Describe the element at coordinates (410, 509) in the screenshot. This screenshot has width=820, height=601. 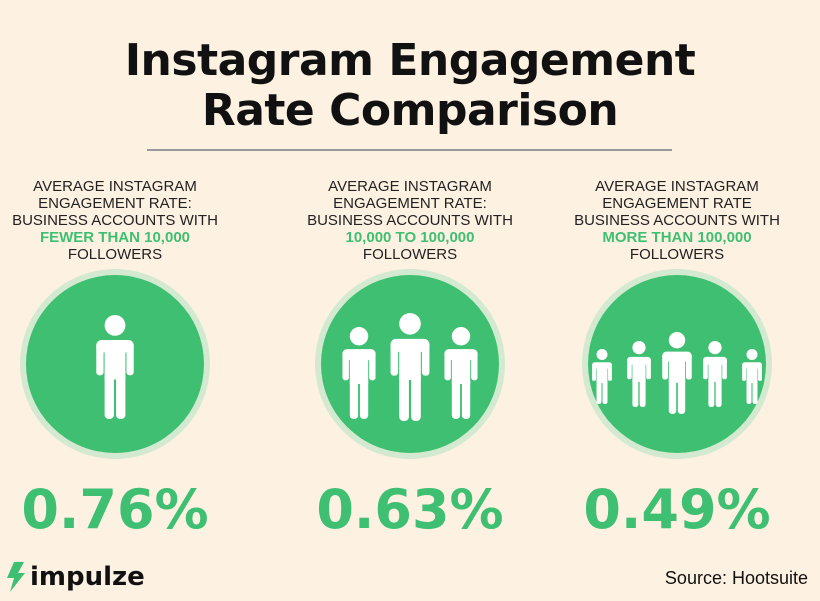
I see `engagement-rate-value: 0.63%` at that location.